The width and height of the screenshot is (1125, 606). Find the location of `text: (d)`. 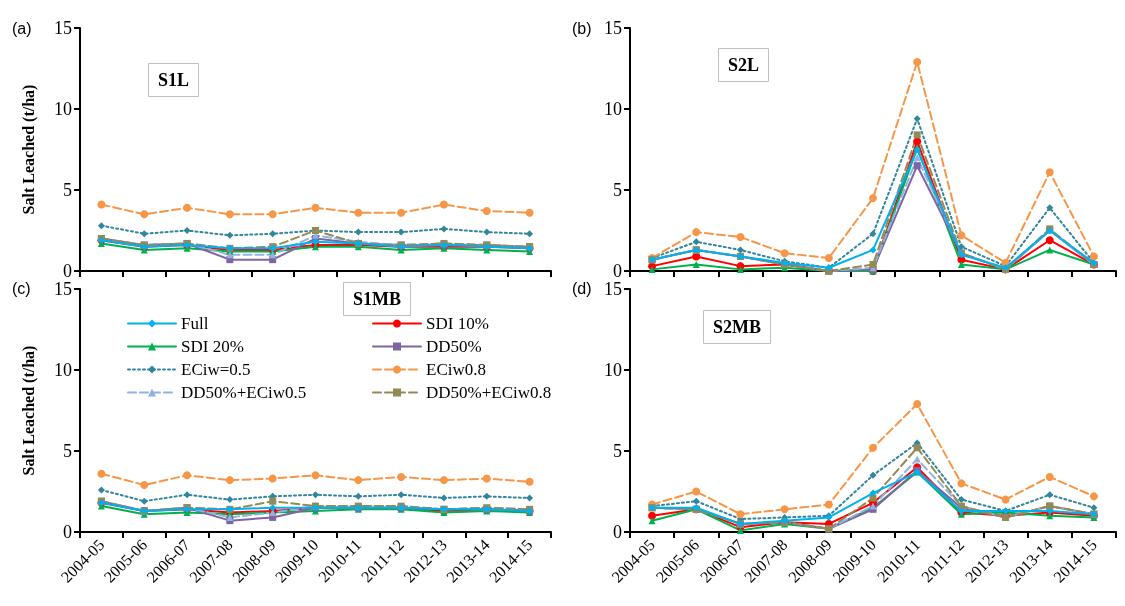

text: (d) is located at coordinates (582, 288).